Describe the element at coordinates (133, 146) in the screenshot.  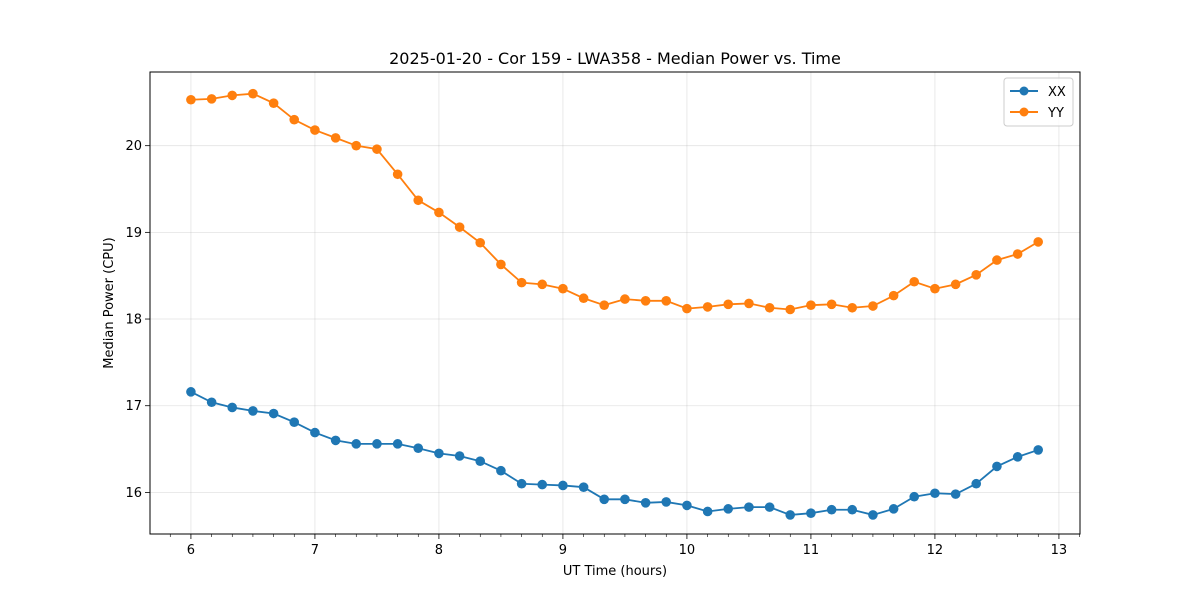
I see `y-tick-label: 20` at that location.